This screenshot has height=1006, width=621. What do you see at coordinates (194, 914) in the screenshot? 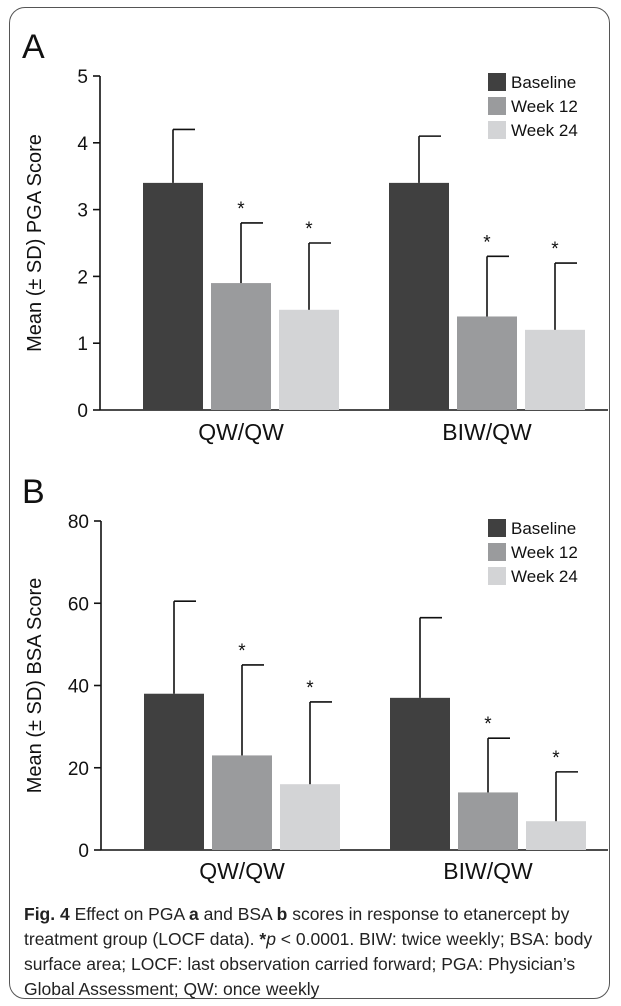
I see `caption-panel-a: a` at bounding box center [194, 914].